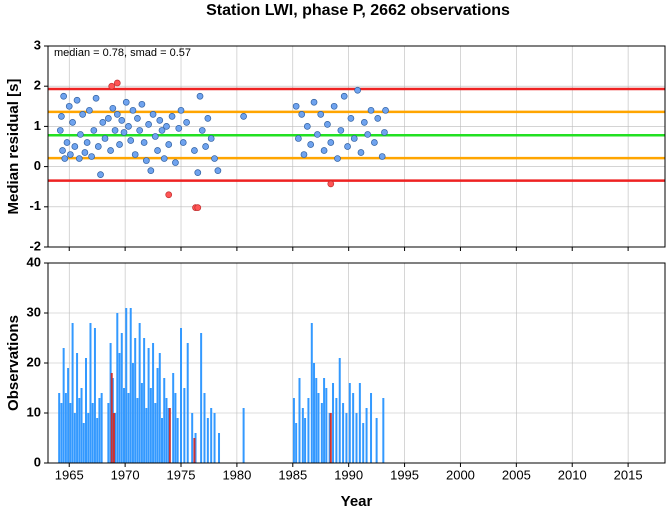  I want to click on y-tick-label: -2, so click(35, 245).